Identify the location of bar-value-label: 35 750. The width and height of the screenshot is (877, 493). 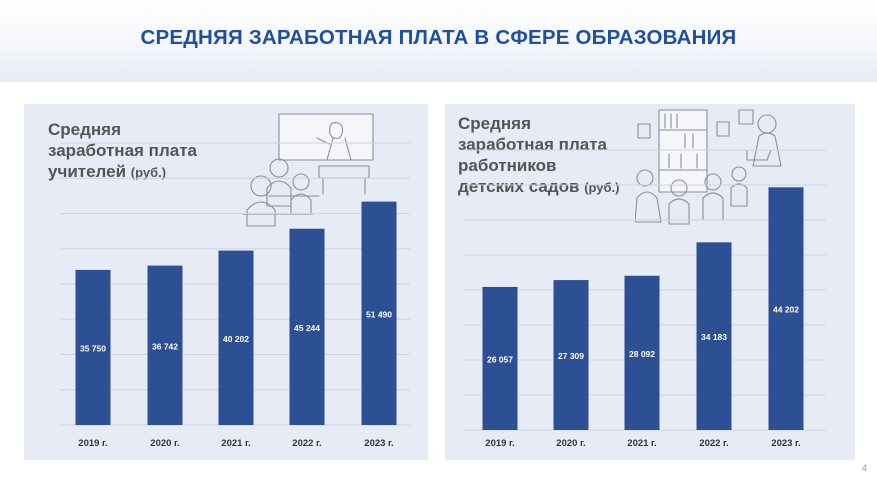
(93, 348).